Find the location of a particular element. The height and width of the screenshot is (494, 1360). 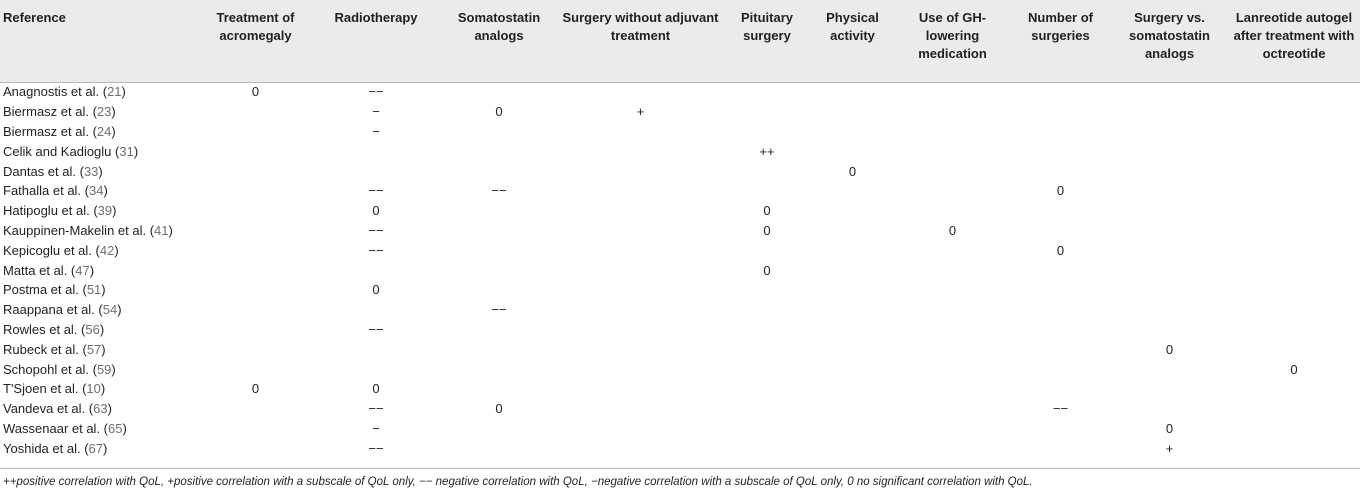

citation-link: 59 is located at coordinates (104, 369).